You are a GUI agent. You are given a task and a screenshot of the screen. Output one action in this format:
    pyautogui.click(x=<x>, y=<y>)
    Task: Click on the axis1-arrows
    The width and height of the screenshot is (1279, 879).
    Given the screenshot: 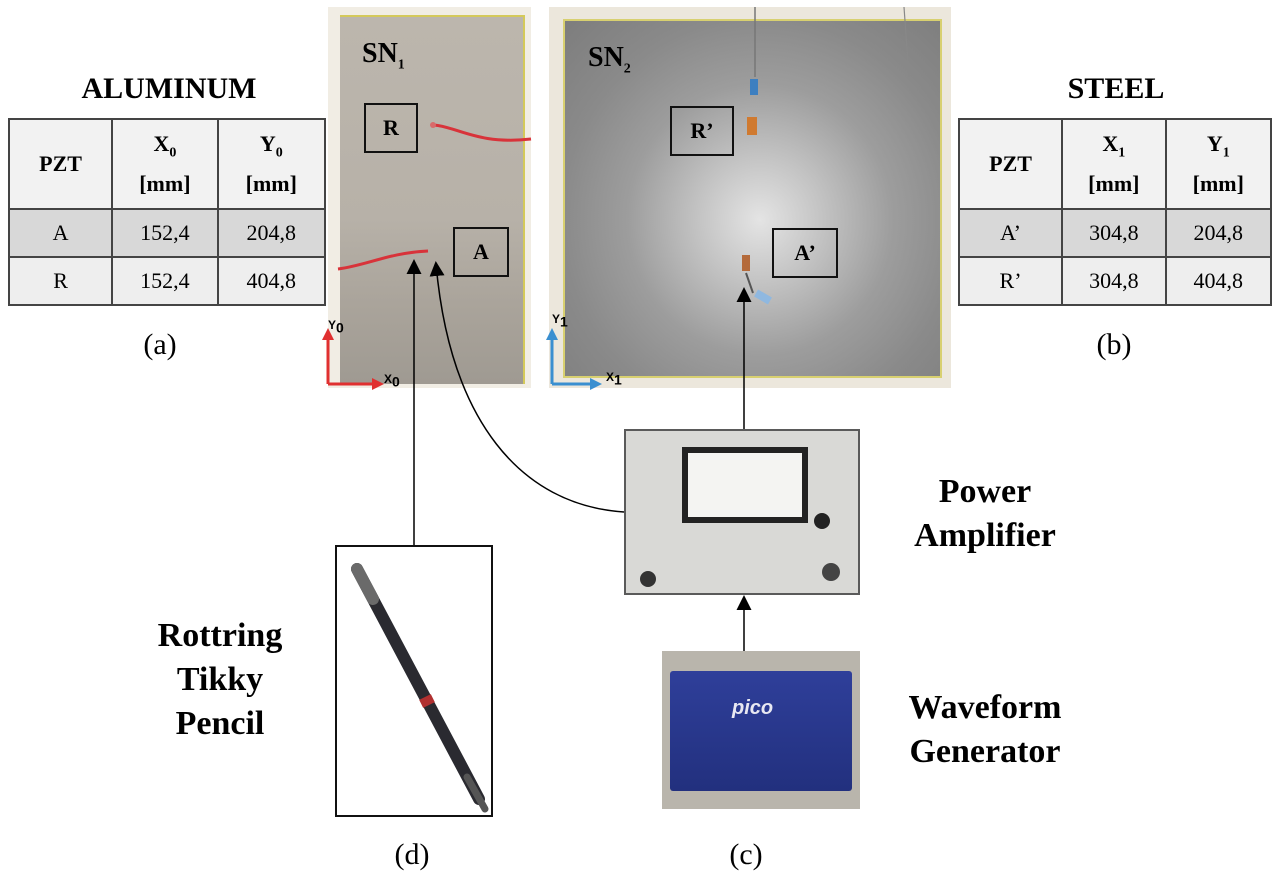 What is the action you would take?
    pyautogui.click(x=574, y=359)
    